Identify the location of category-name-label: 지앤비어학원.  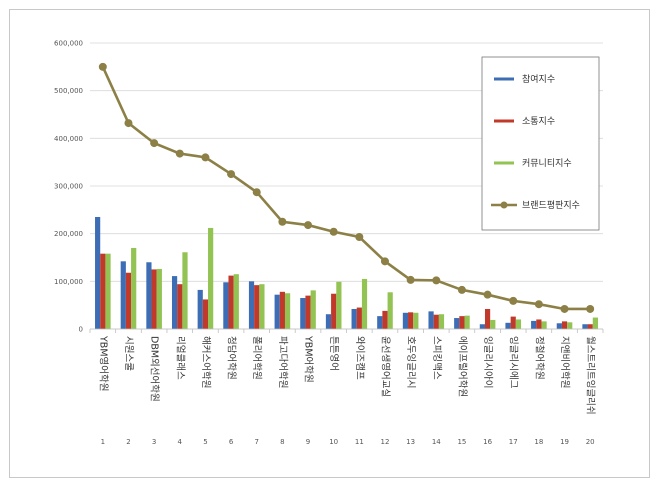
(564, 362).